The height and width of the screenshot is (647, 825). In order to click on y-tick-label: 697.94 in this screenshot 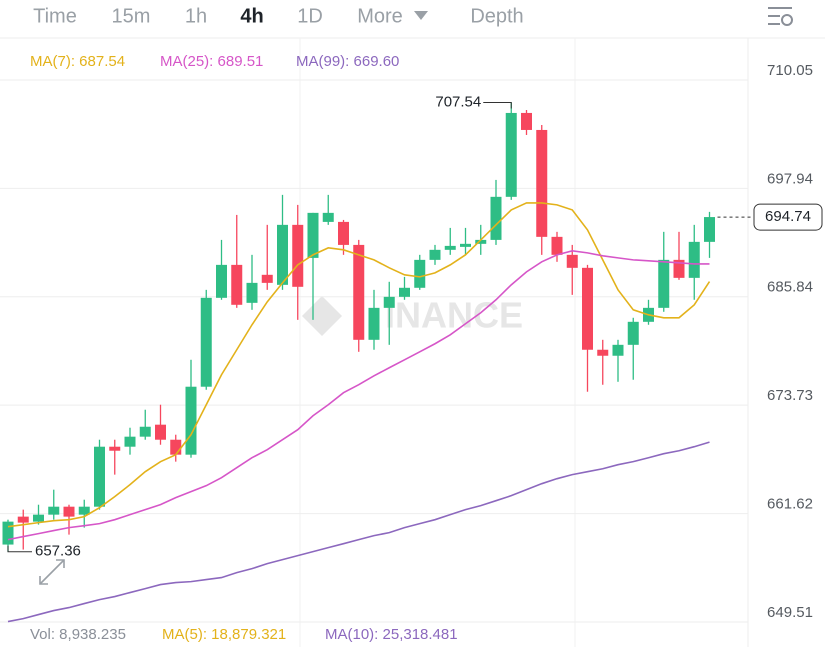, I will do `click(790, 178)`.